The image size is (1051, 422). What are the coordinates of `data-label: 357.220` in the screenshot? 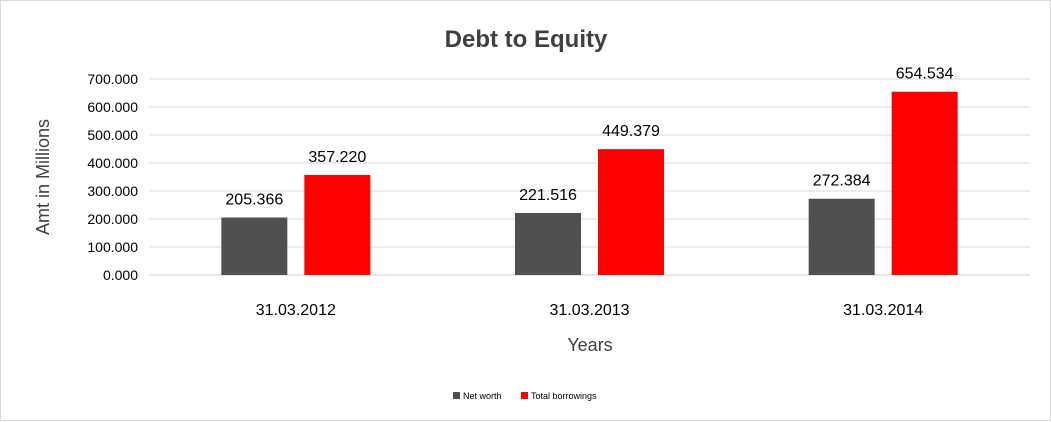 It's located at (337, 157).